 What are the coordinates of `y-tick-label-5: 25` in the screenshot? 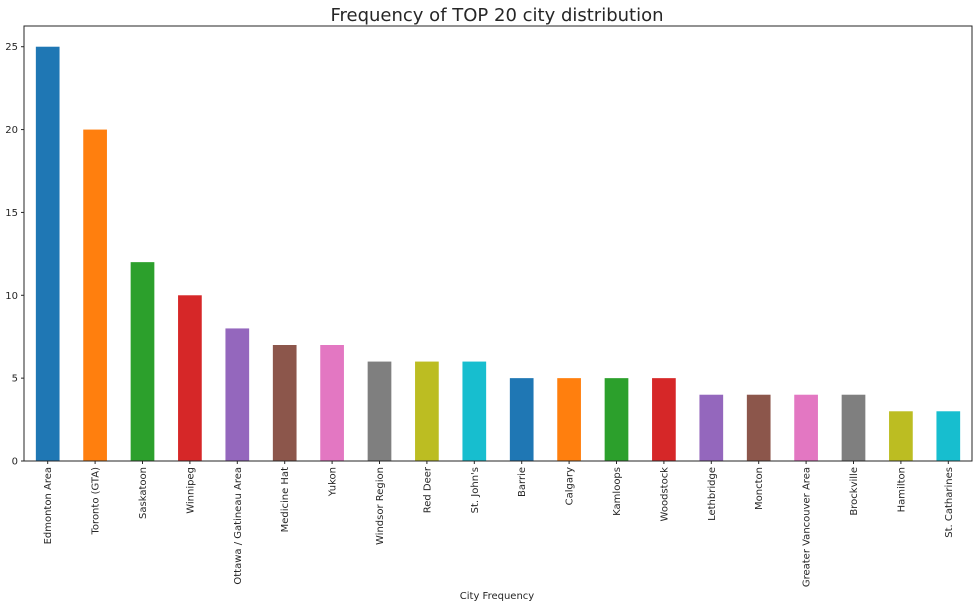 It's located at (11, 47).